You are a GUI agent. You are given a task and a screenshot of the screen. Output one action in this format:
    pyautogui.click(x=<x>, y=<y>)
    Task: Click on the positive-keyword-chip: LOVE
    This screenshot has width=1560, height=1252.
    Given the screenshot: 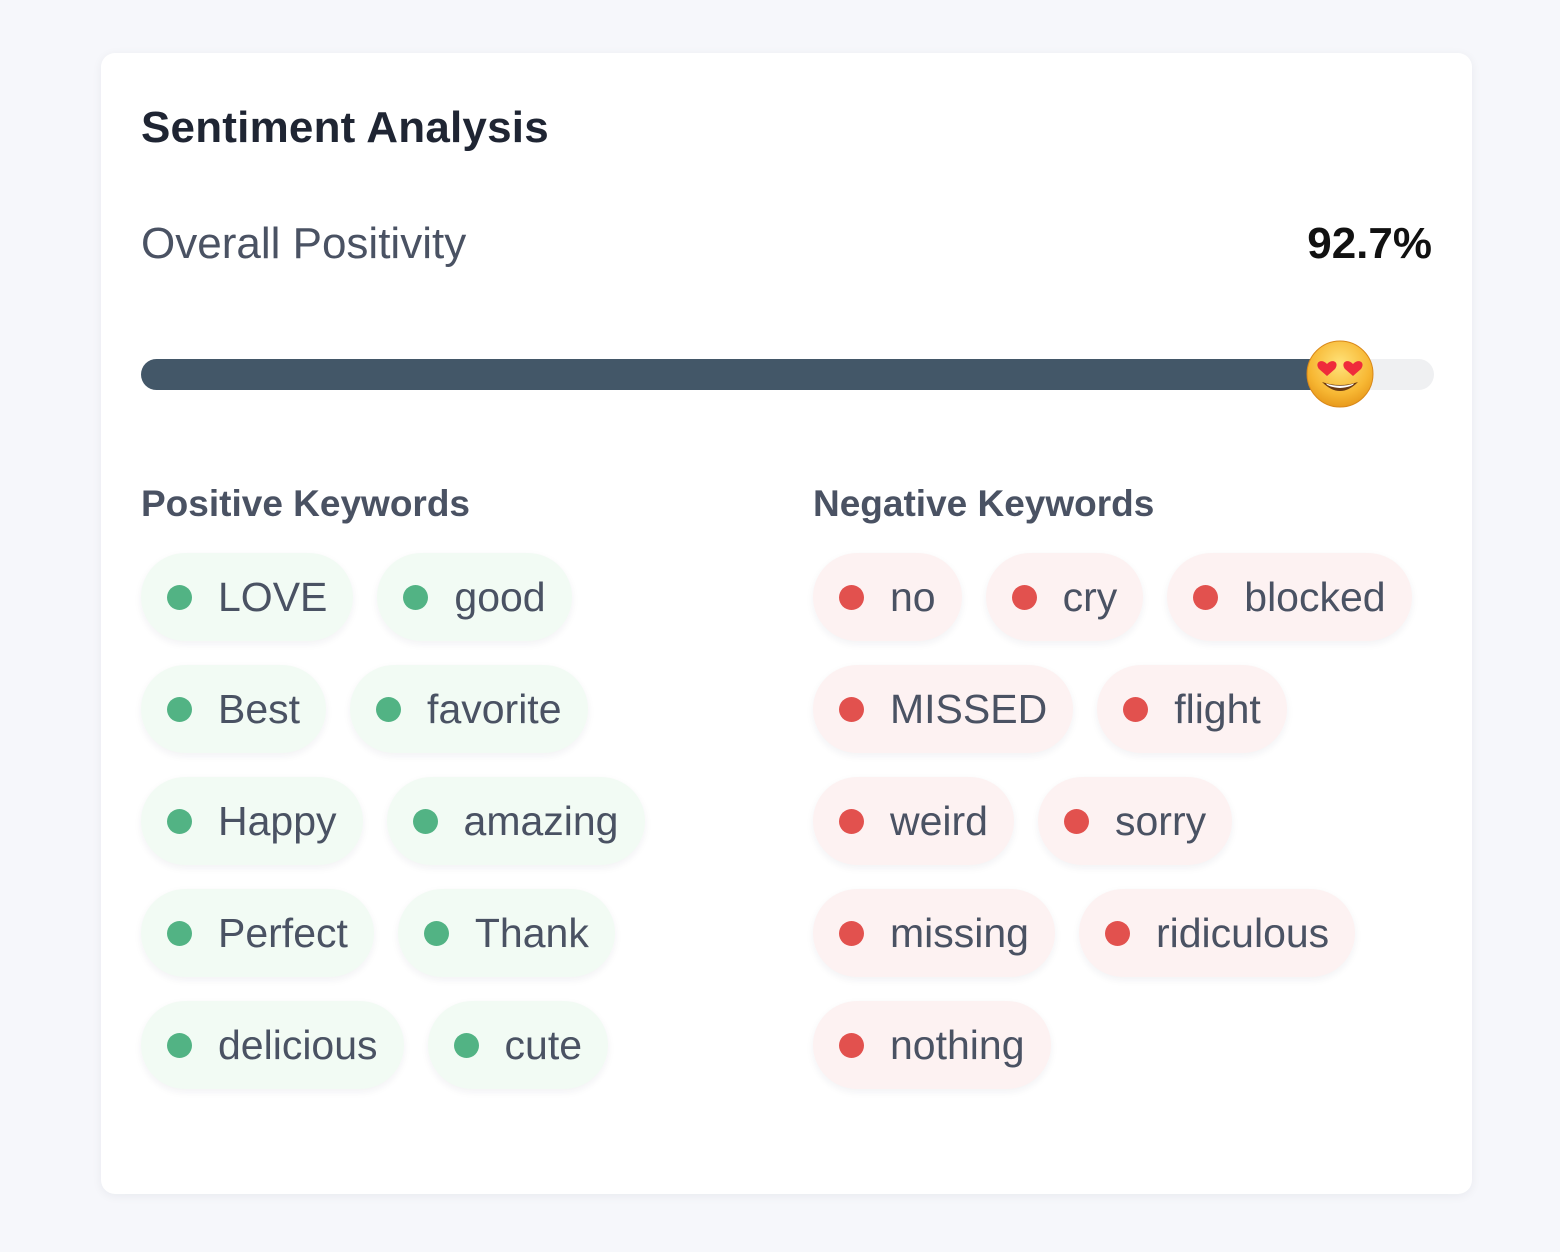 What is the action you would take?
    pyautogui.click(x=247, y=597)
    